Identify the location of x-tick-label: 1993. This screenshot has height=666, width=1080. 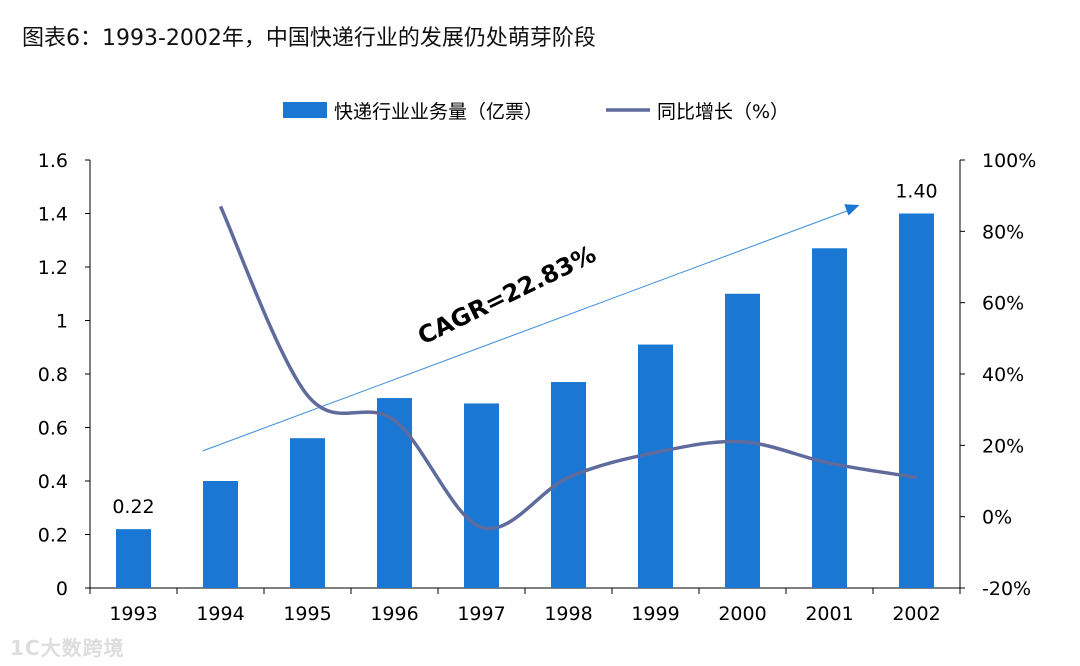
(133, 614).